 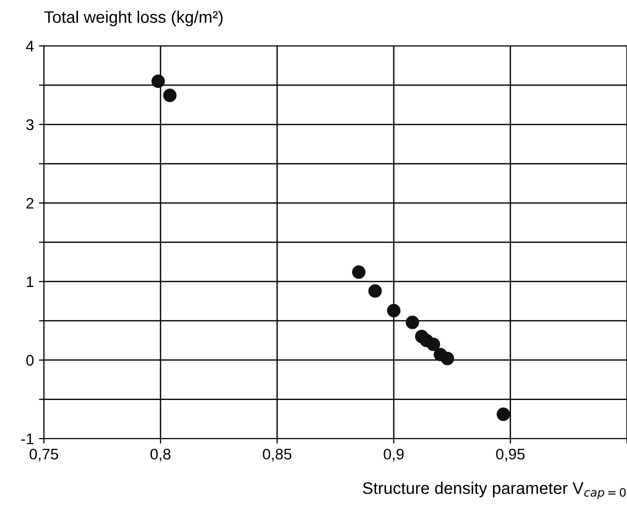 What do you see at coordinates (160, 455) in the screenshot?
I see `x-tick-label: 0,8` at bounding box center [160, 455].